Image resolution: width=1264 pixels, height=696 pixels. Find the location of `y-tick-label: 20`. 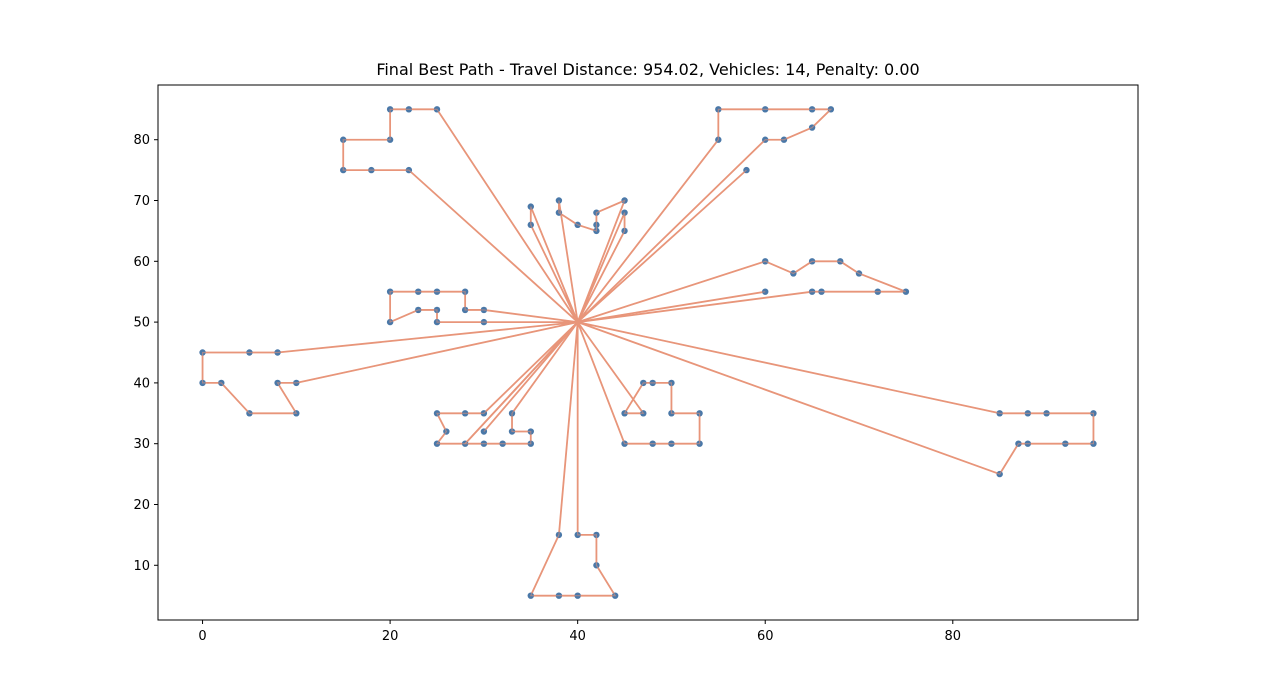

y-tick-label: 20 is located at coordinates (141, 505).